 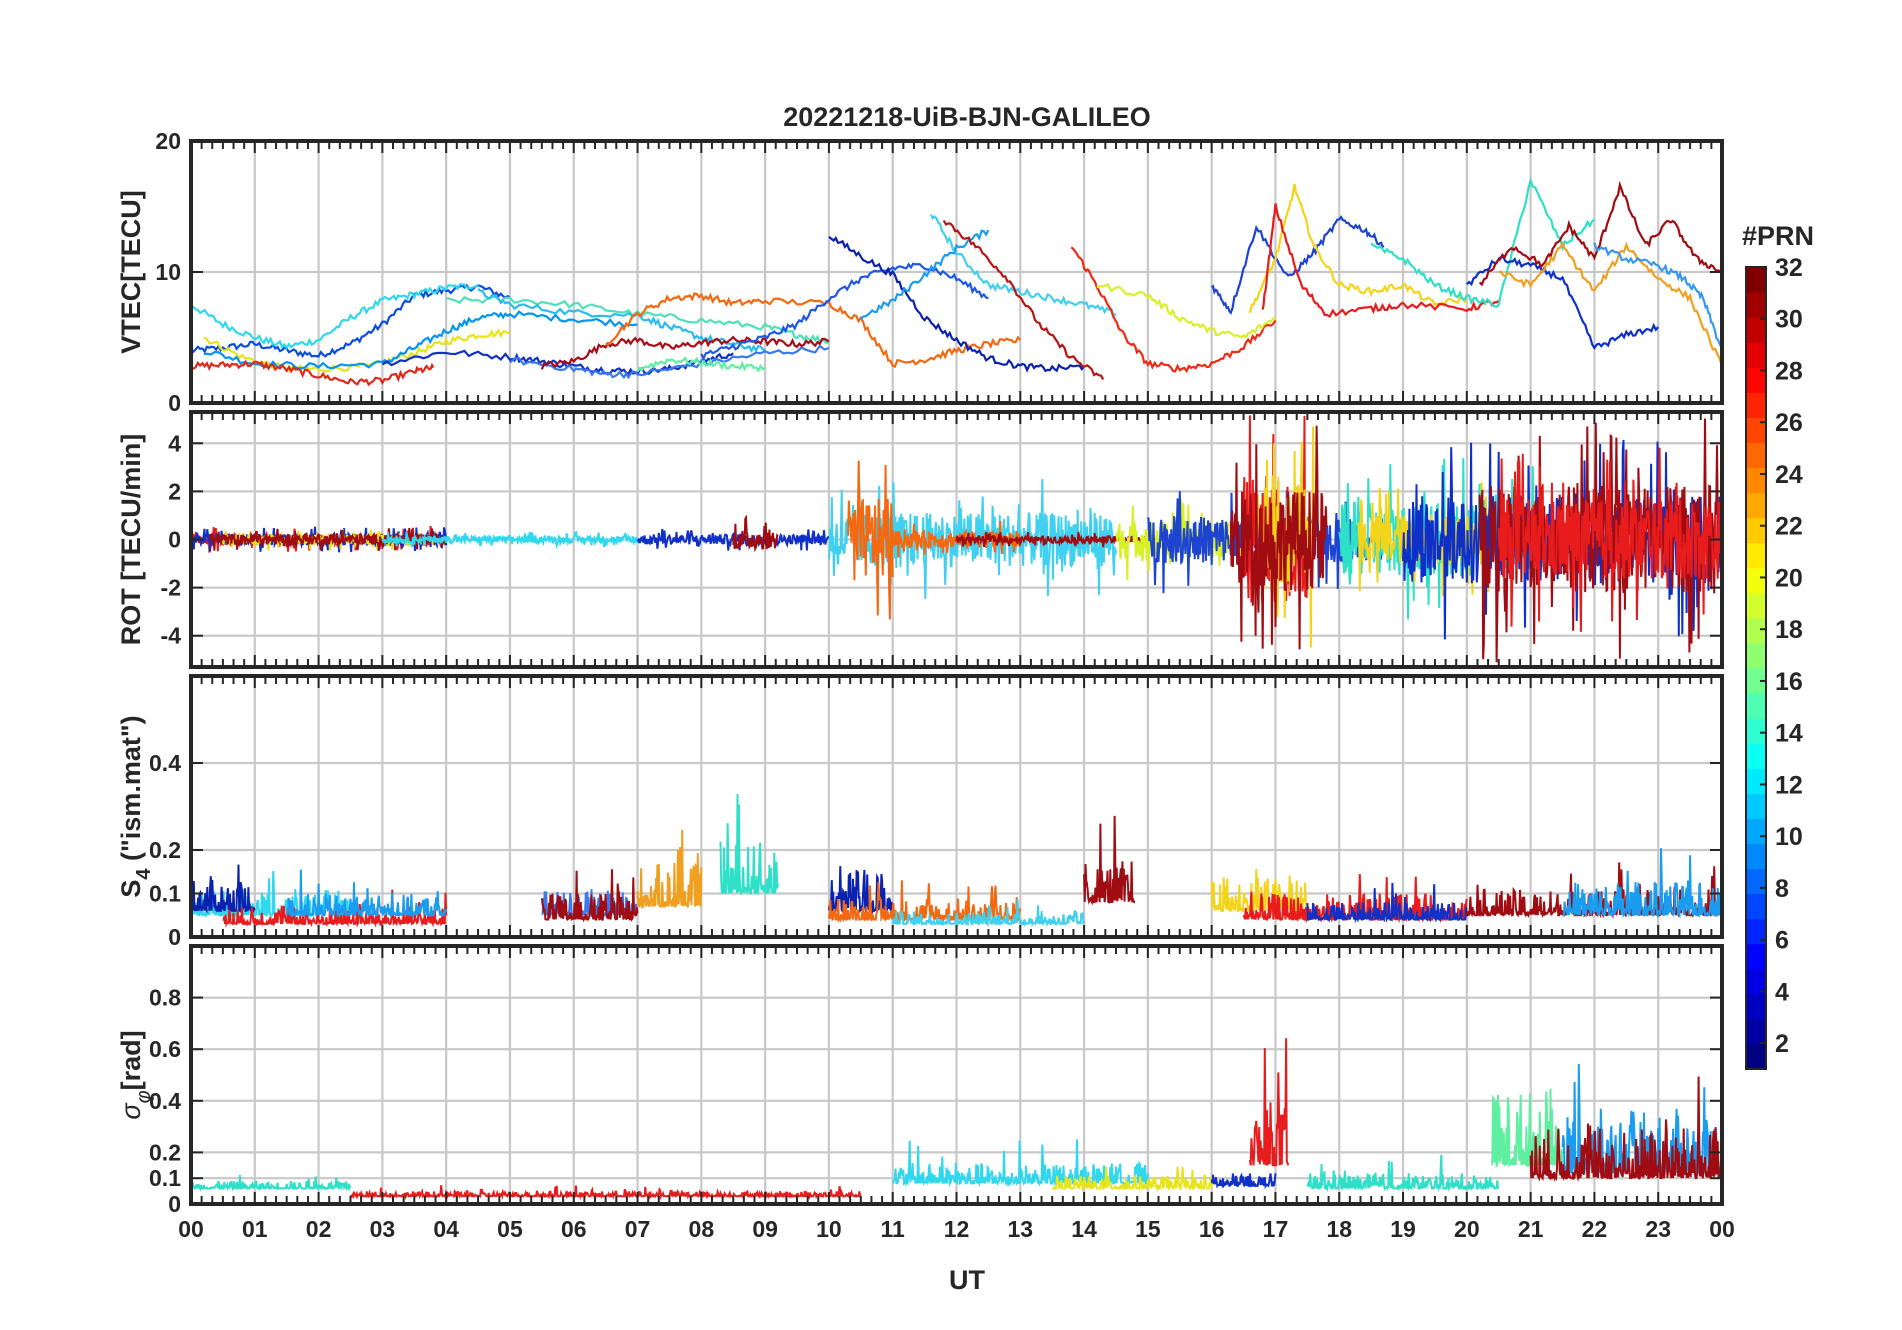 I want to click on y-axis-label-sub: 4, so click(x=144, y=874).